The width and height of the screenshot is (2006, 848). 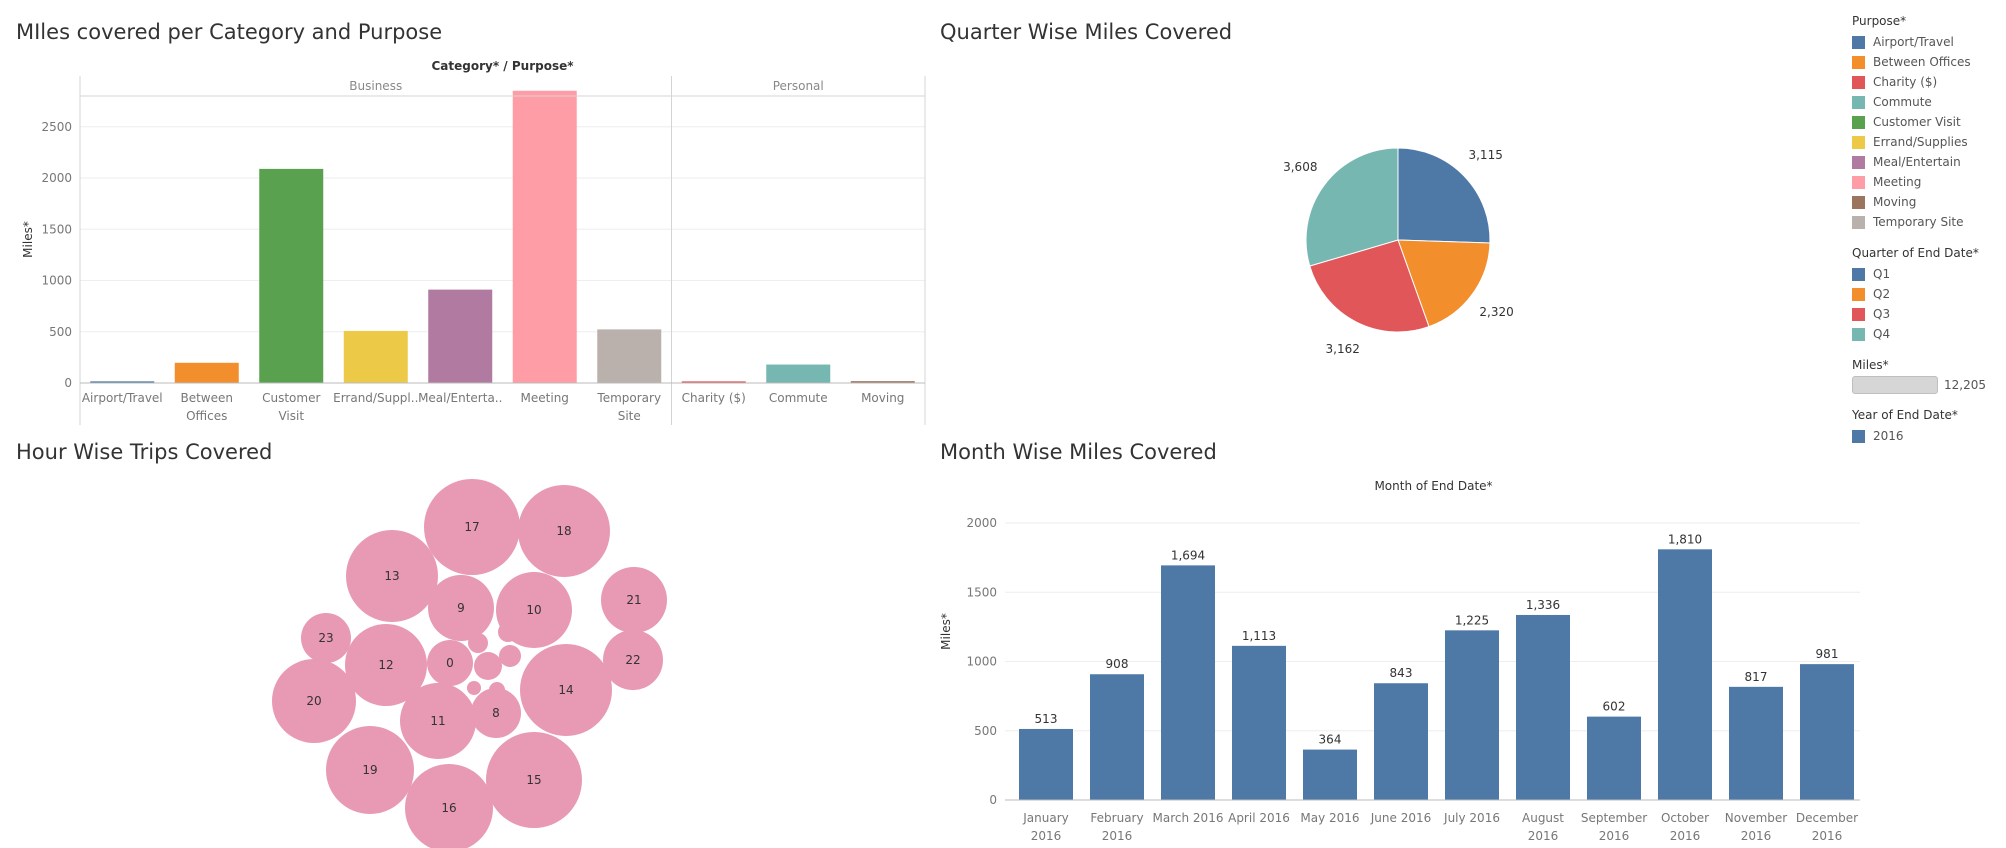 What do you see at coordinates (1927, 436) in the screenshot?
I see `year-legend-item: 2016` at bounding box center [1927, 436].